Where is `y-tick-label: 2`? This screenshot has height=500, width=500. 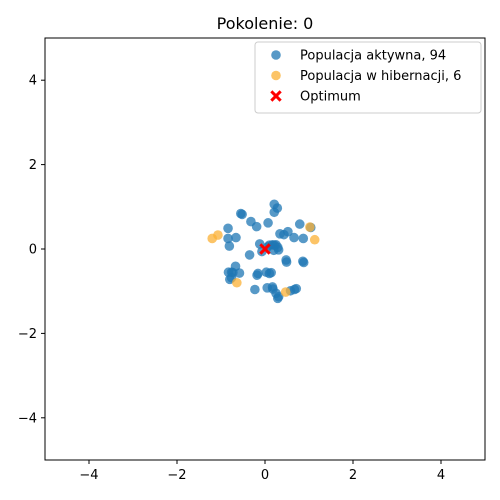
y-tick-label: 2 is located at coordinates (33, 165).